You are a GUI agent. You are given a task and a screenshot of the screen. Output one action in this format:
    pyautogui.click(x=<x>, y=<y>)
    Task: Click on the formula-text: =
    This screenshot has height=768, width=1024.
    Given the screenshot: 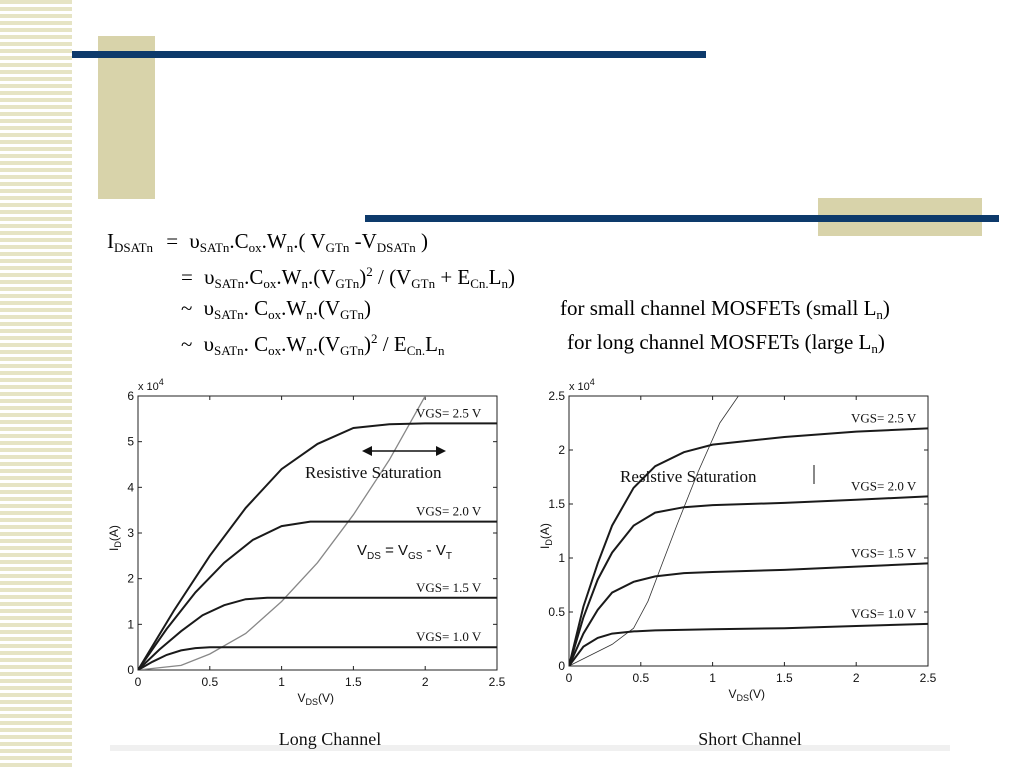 What is the action you would take?
    pyautogui.click(x=172, y=241)
    